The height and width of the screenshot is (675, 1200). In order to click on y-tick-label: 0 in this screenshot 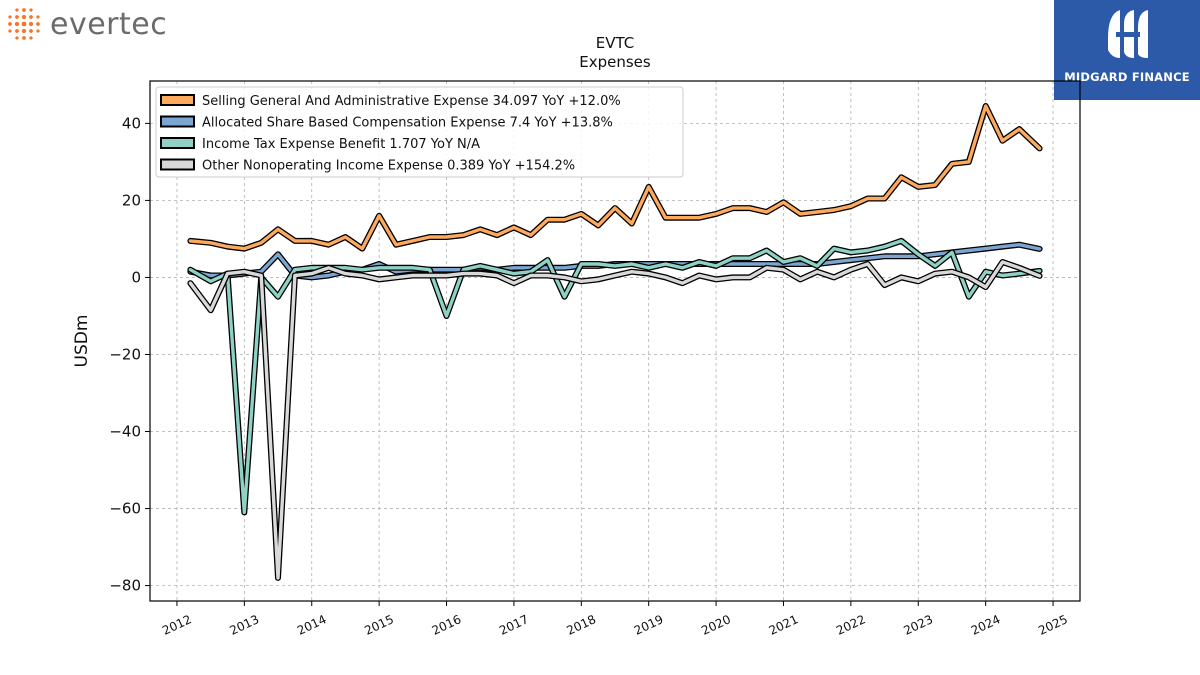, I will do `click(136, 277)`.